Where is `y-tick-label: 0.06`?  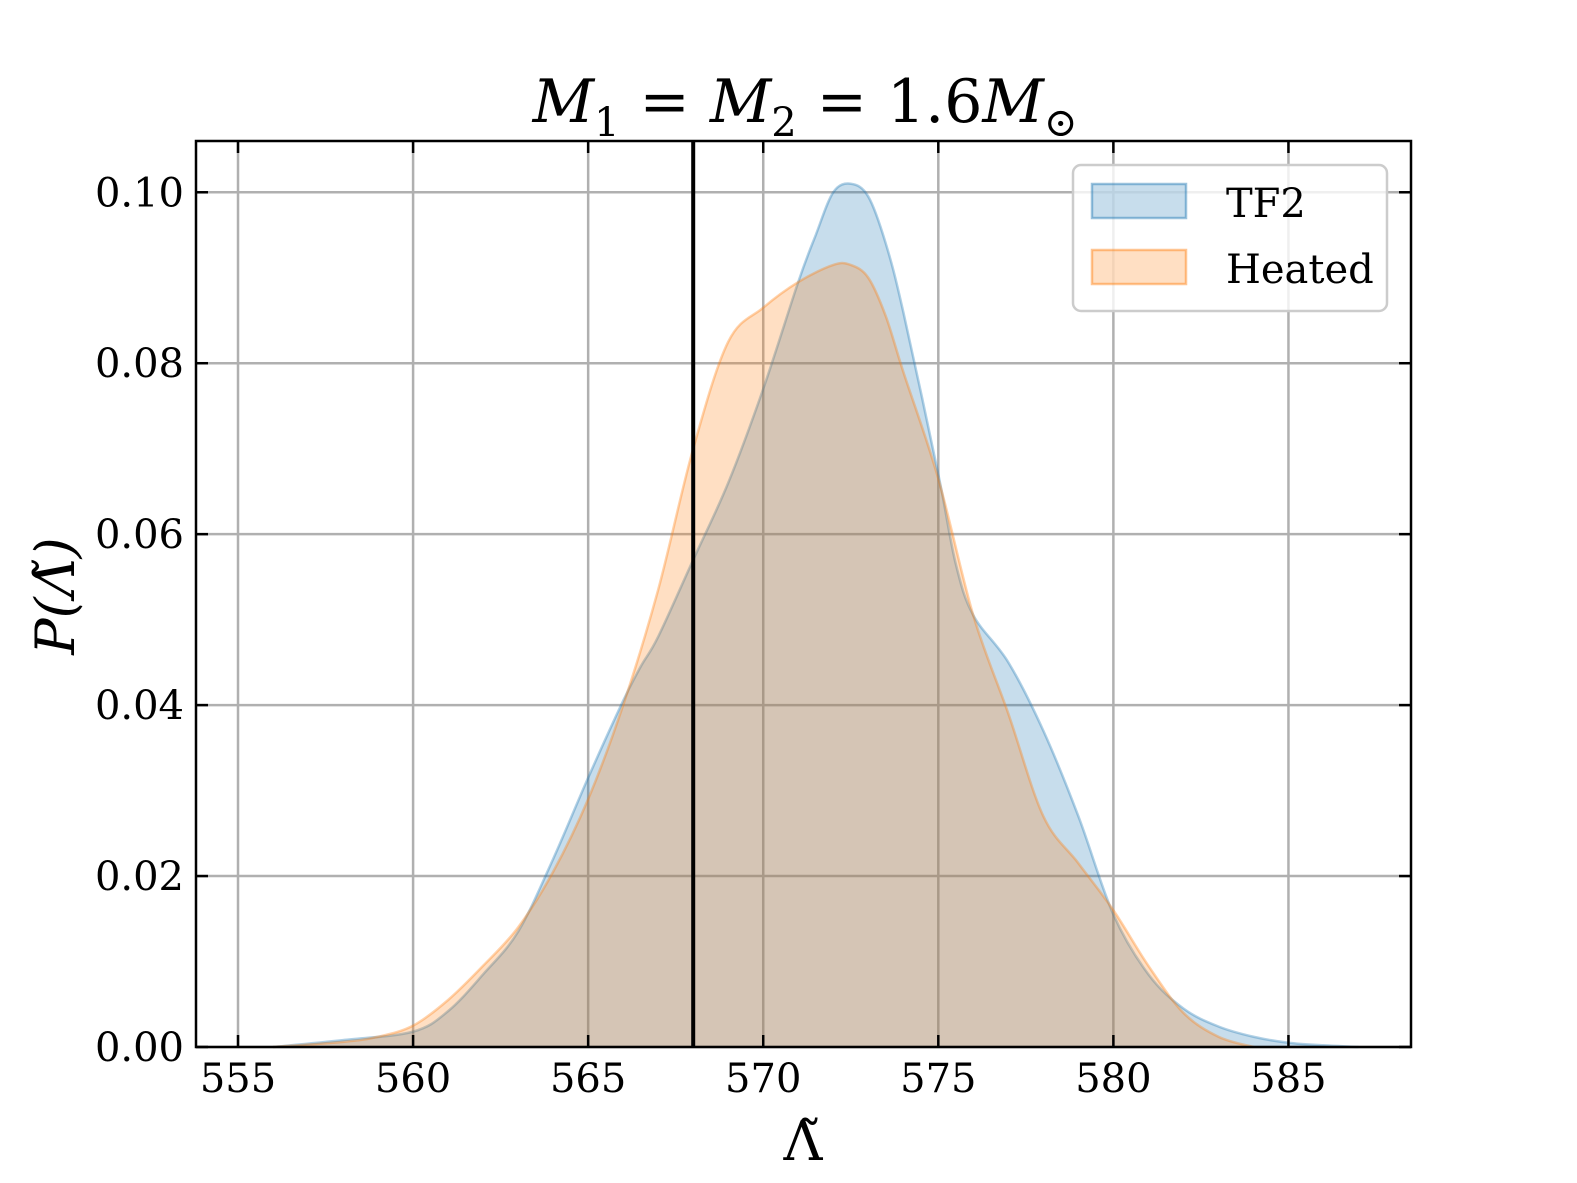
y-tick-label: 0.06 is located at coordinates (139, 535).